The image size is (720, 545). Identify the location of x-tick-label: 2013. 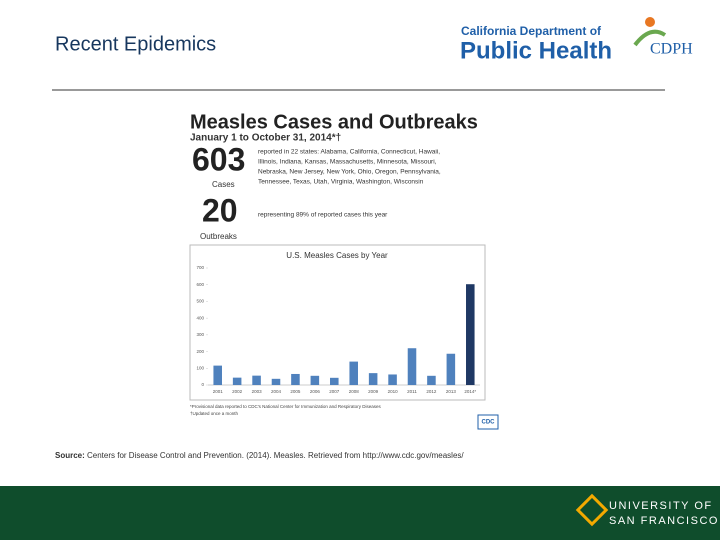
(451, 391).